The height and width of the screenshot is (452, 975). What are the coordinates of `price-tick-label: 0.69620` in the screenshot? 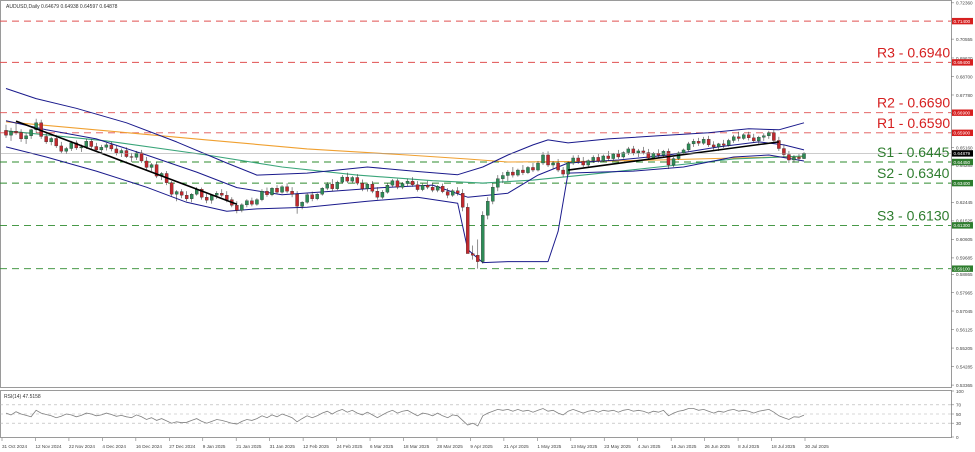 It's located at (964, 58).